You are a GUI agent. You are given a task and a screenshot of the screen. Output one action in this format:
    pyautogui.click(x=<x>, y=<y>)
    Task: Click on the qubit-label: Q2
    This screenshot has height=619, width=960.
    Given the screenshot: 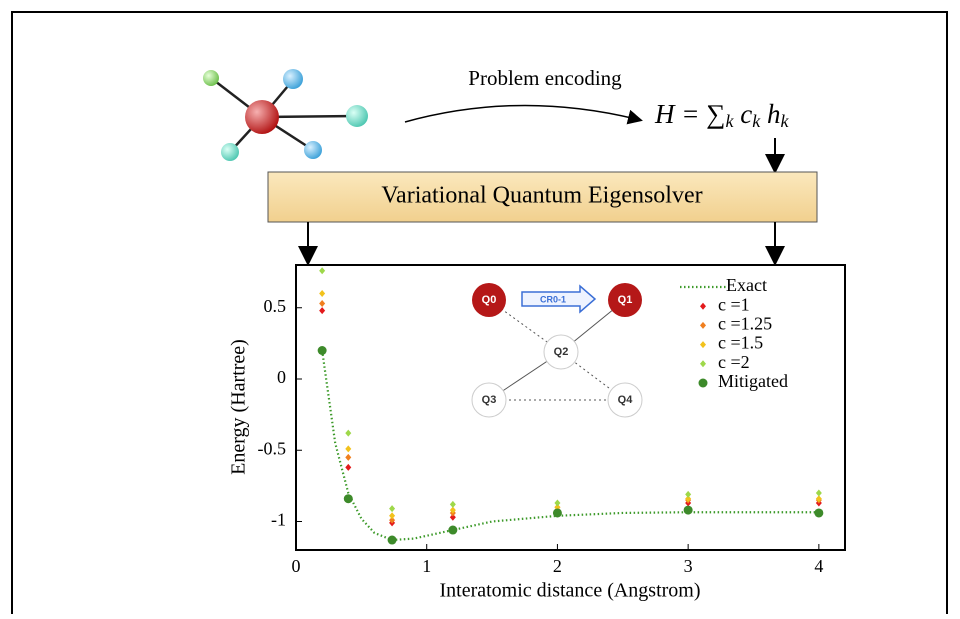 What is the action you would take?
    pyautogui.click(x=561, y=352)
    